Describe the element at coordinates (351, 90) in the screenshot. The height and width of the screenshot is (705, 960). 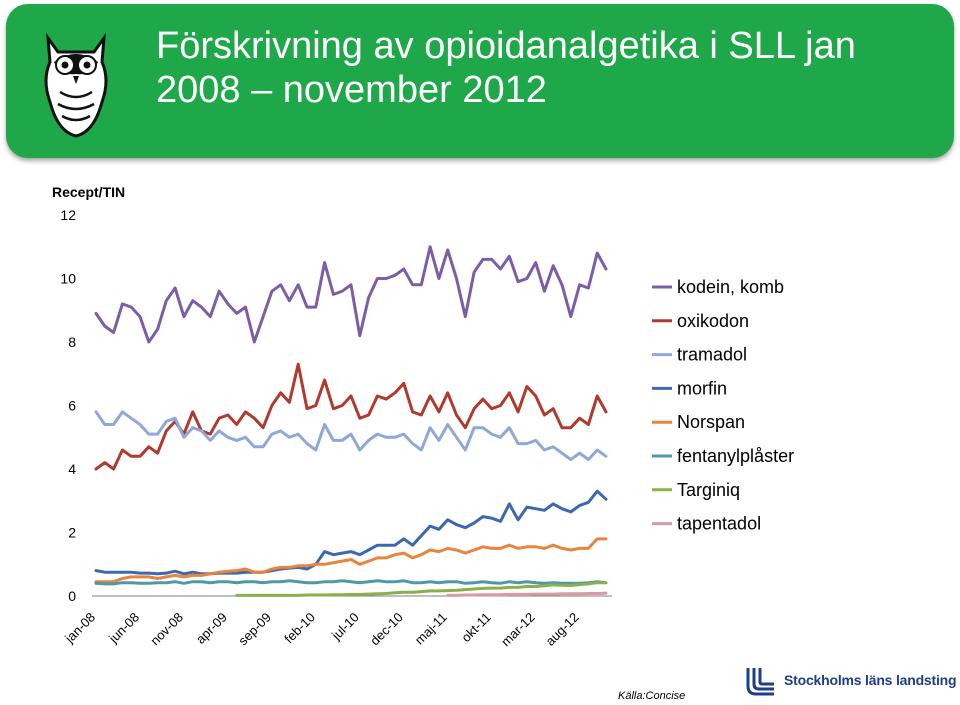
I see `slide-title-line2: 2008 – november 2012` at that location.